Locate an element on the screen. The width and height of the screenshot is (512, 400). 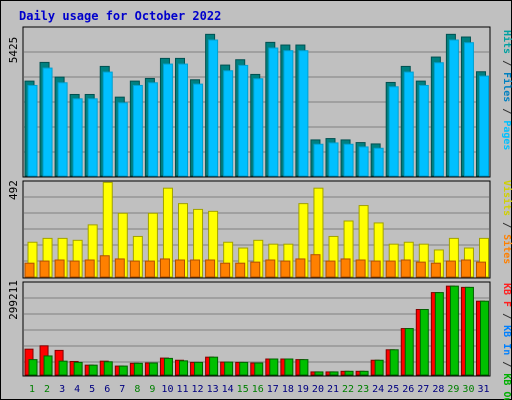
day-label: 4 is located at coordinates (77, 389).